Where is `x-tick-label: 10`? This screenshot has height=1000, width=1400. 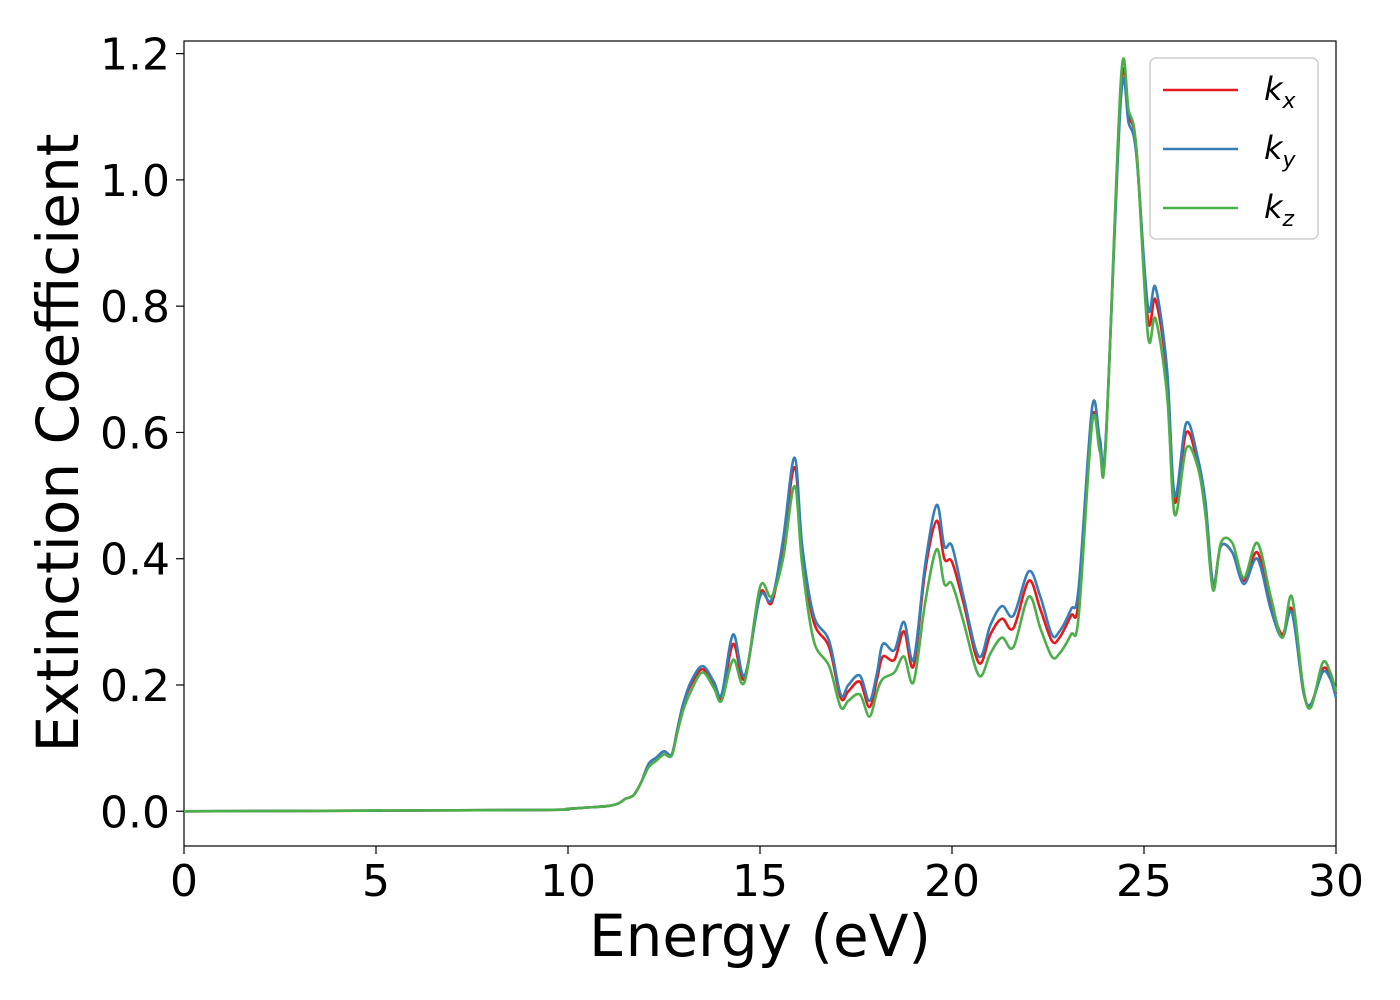 x-tick-label: 10 is located at coordinates (568, 881).